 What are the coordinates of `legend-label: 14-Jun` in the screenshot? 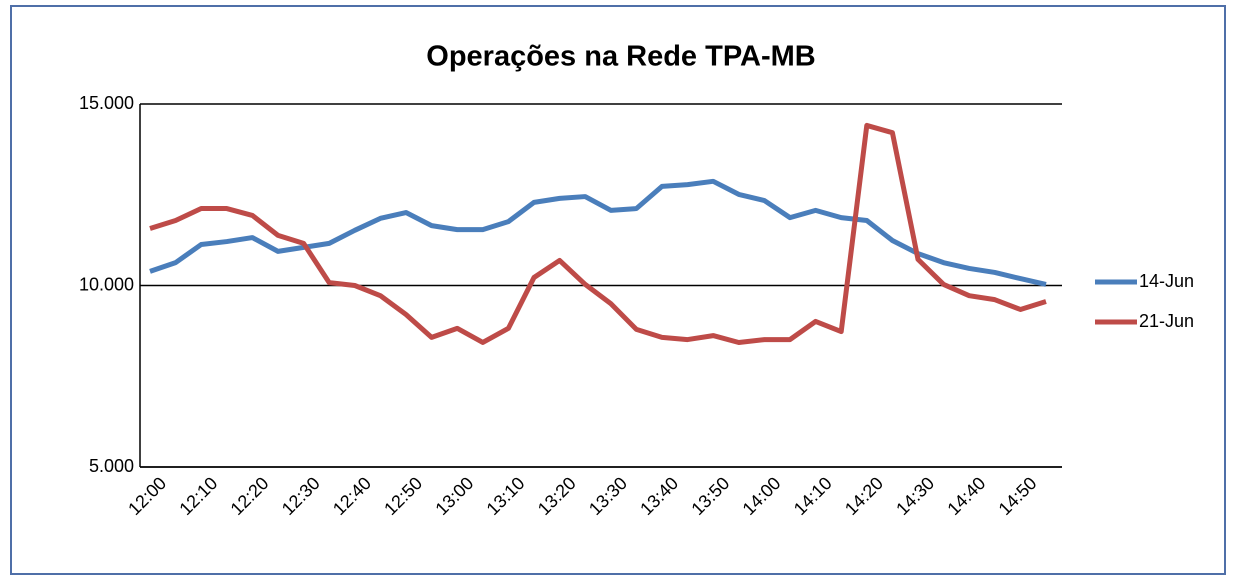 It's located at (1166, 281).